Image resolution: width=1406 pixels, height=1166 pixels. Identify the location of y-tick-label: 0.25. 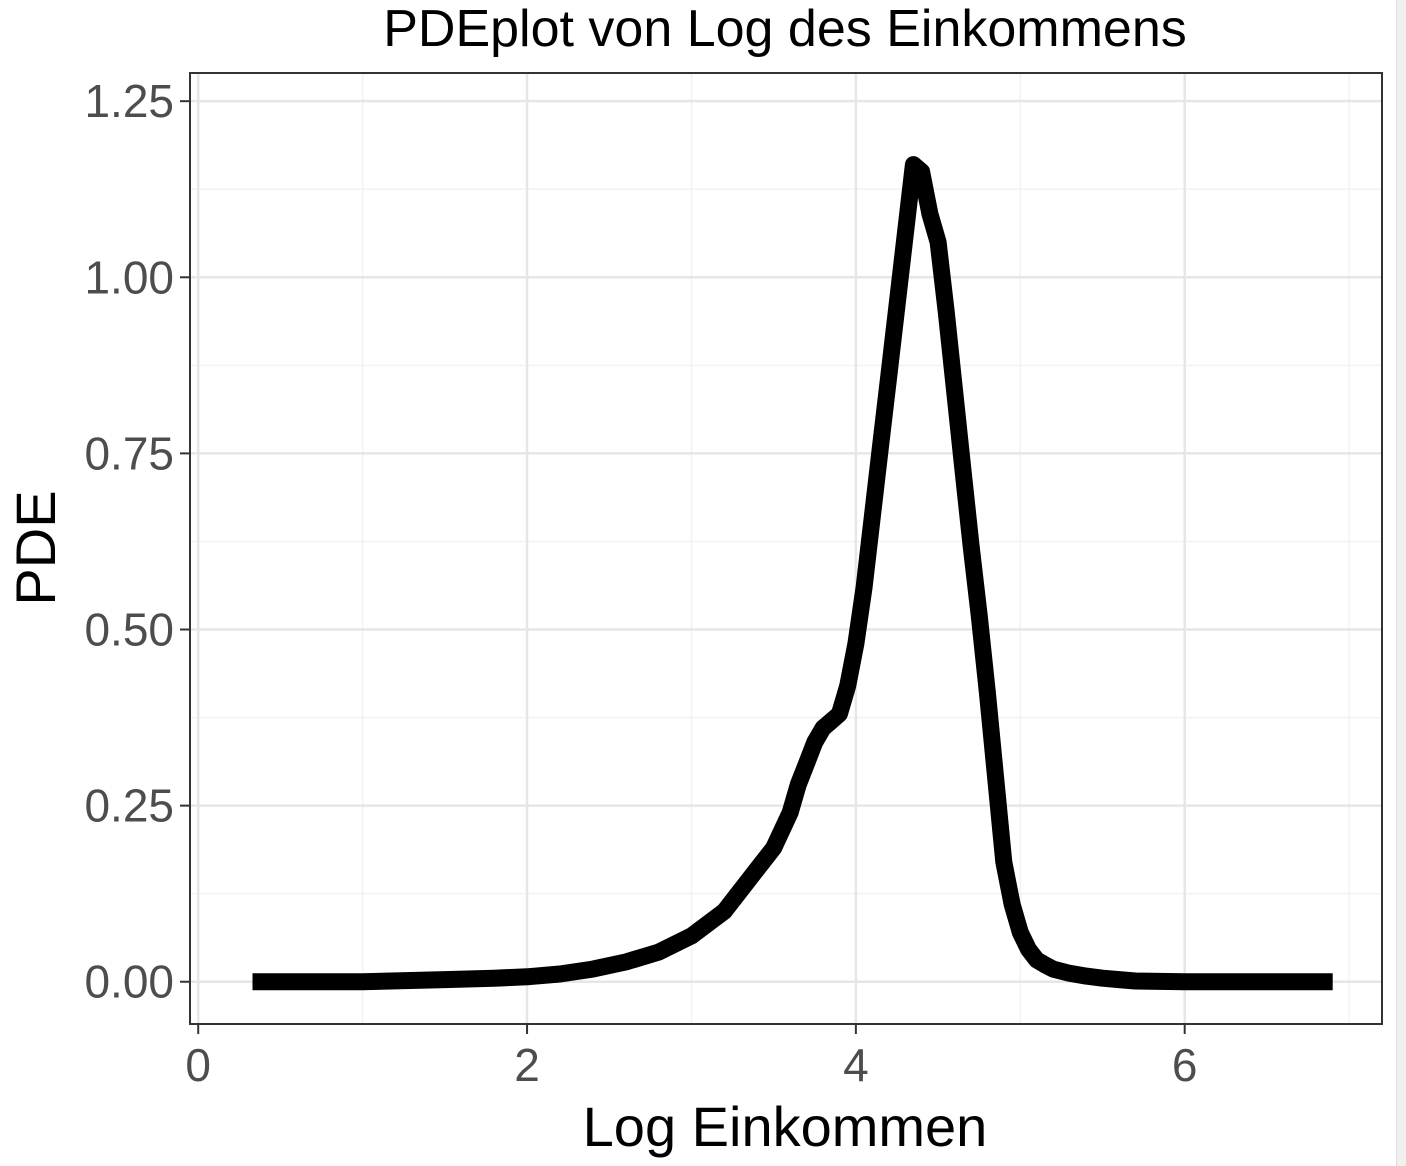
(129, 806).